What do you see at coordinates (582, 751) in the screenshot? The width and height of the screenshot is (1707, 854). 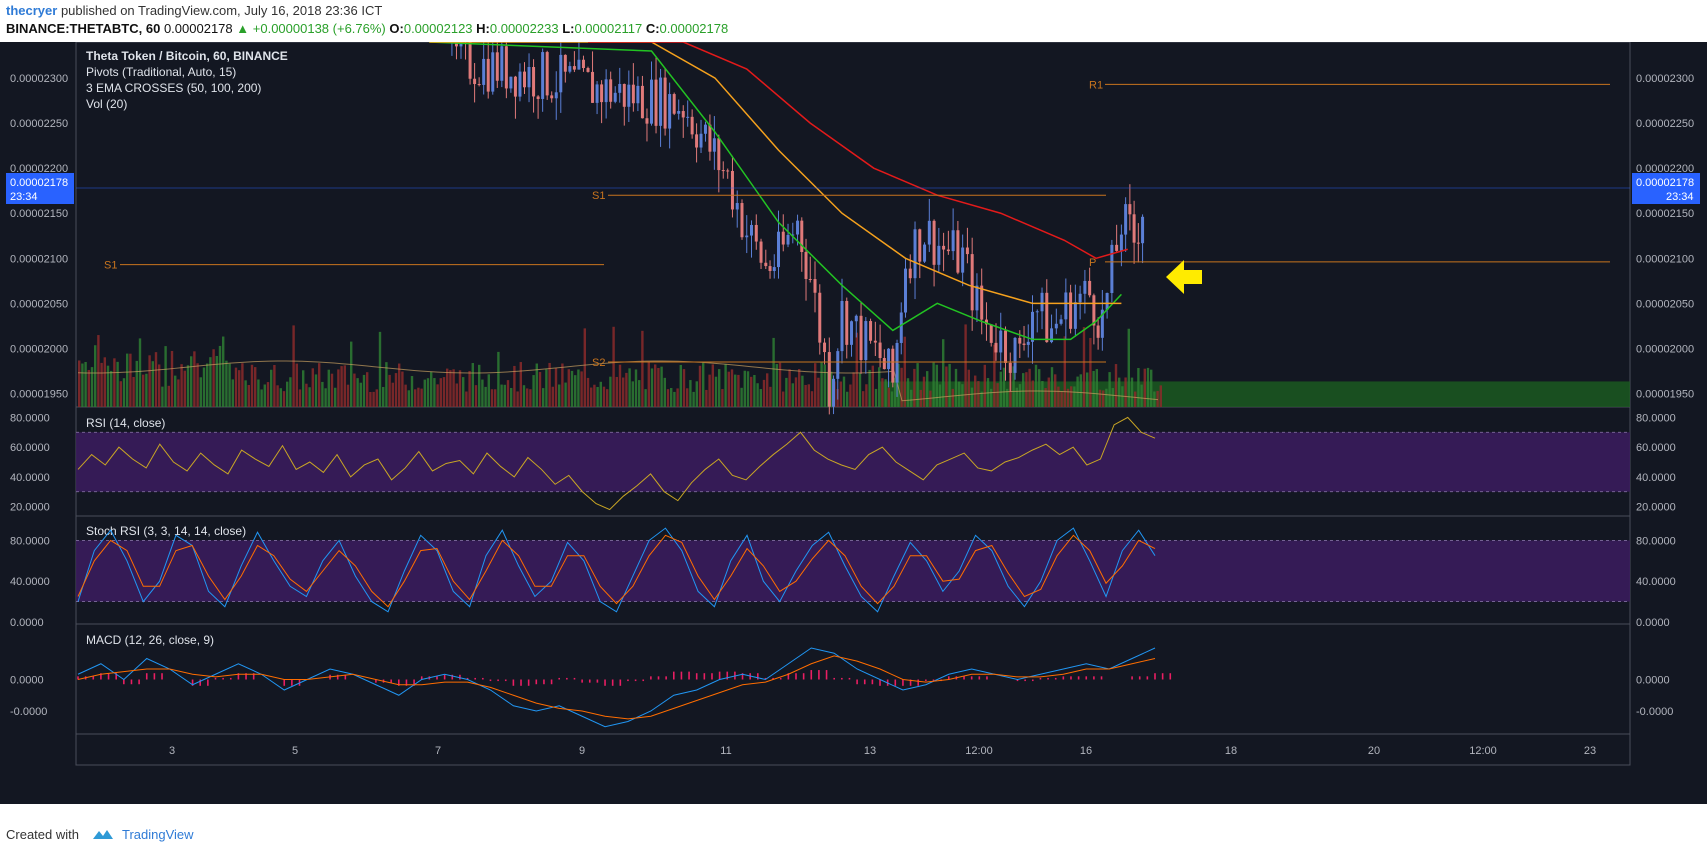 I see `time-tick: 9` at bounding box center [582, 751].